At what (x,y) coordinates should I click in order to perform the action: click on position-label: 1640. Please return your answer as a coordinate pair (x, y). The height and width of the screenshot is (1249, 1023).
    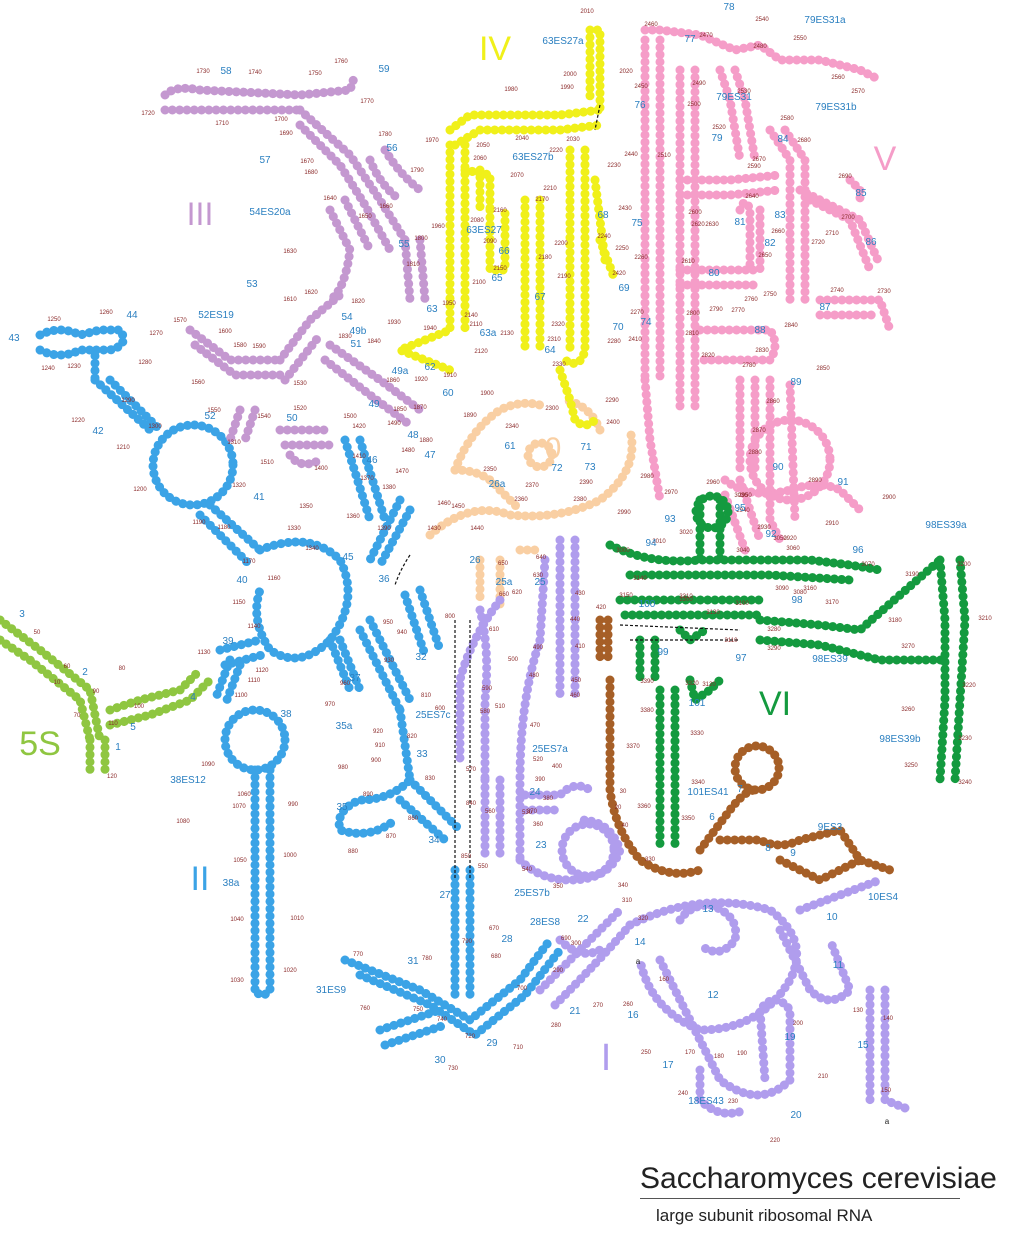
    Looking at the image, I should click on (330, 199).